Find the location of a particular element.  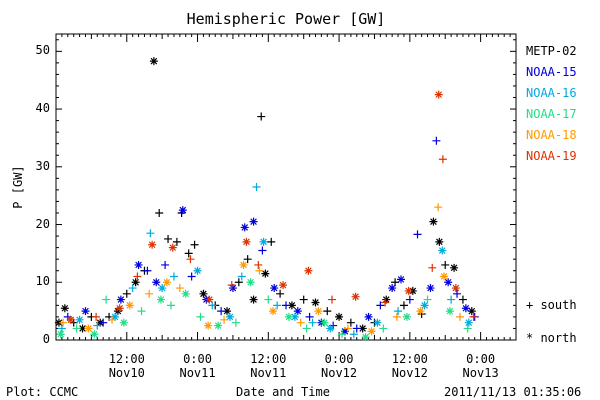

symbol-legend-item: * north is located at coordinates (551, 338).